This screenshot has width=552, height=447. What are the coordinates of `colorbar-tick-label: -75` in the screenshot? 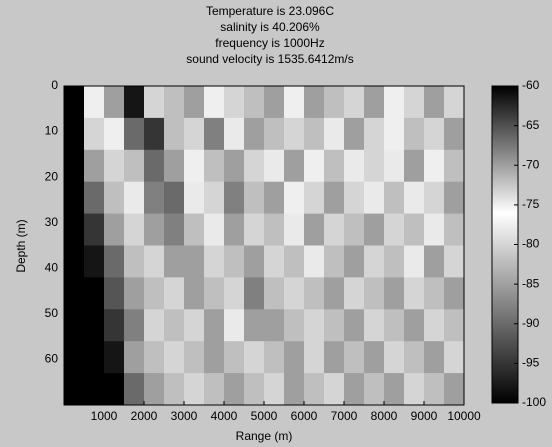 It's located at (531, 204).